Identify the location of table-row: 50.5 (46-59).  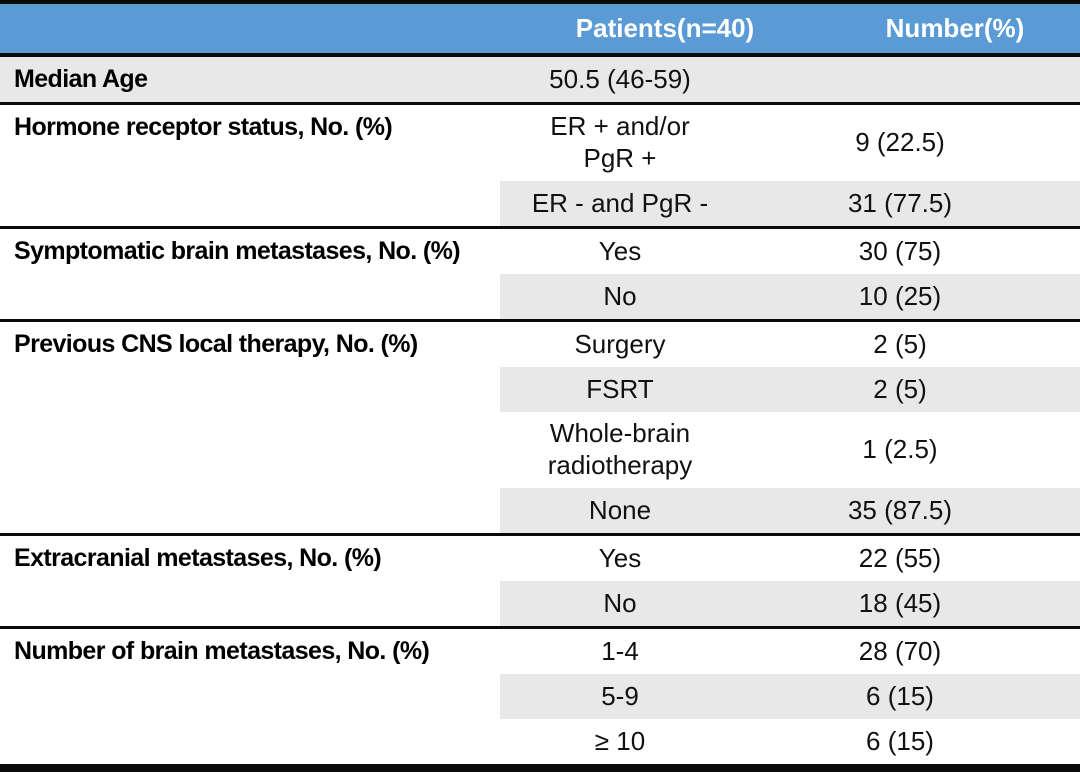
(790, 79).